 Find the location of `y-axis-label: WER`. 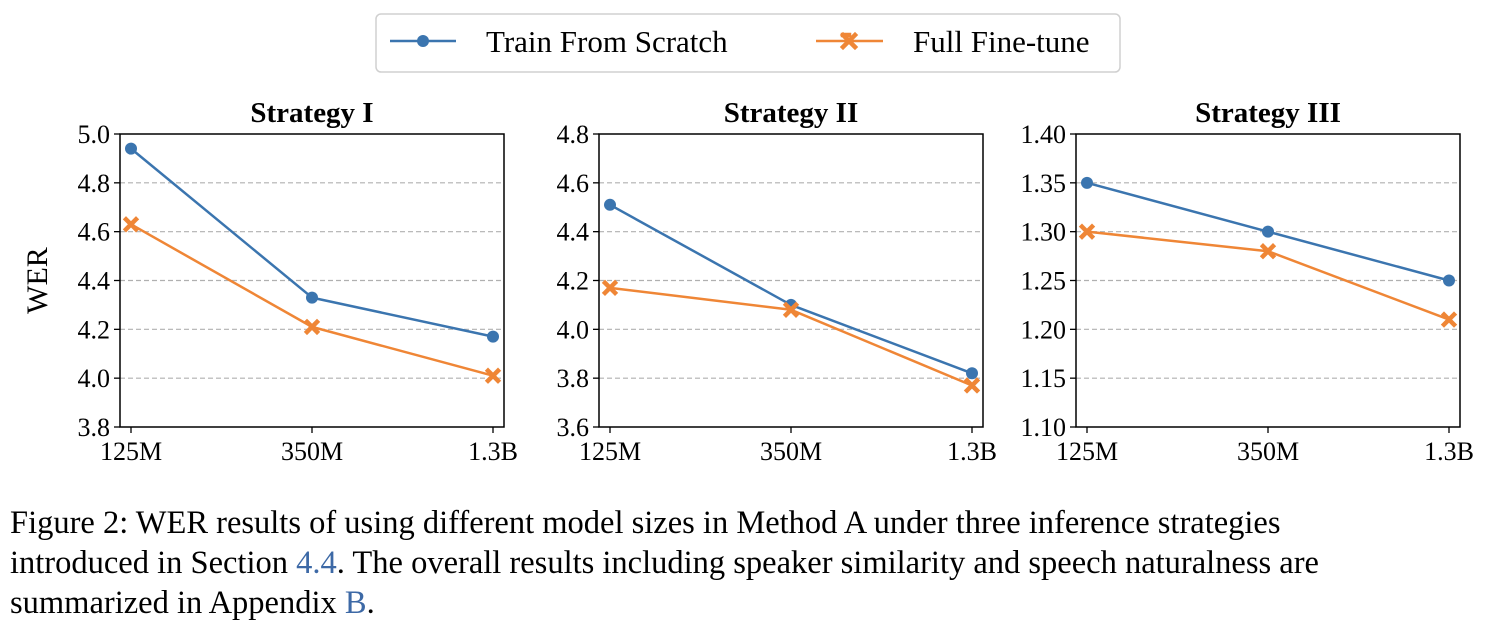

y-axis-label: WER is located at coordinates (37, 280).